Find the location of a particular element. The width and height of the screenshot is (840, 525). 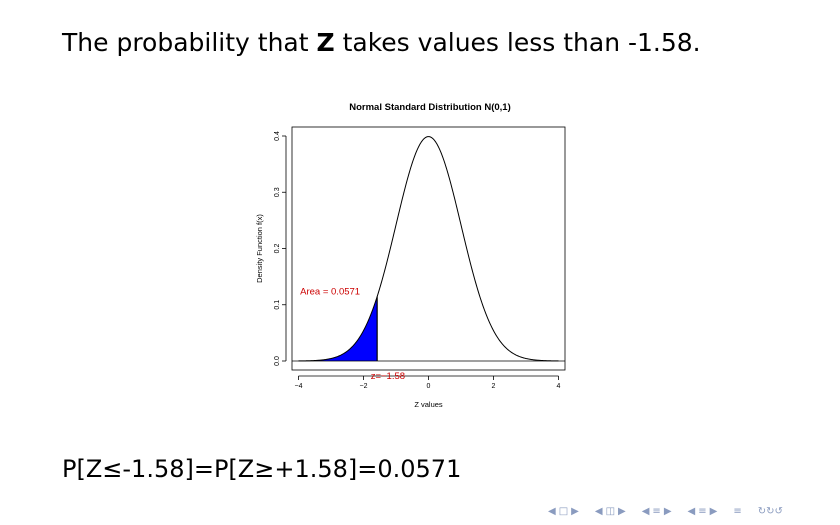

probability-formula: P[Z≤-1.58]=P[Z≥+1.58]=0.0571 is located at coordinates (262, 469).